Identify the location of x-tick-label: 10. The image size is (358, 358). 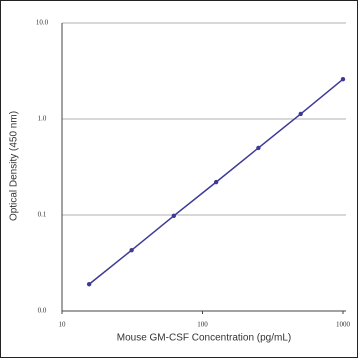
(63, 325).